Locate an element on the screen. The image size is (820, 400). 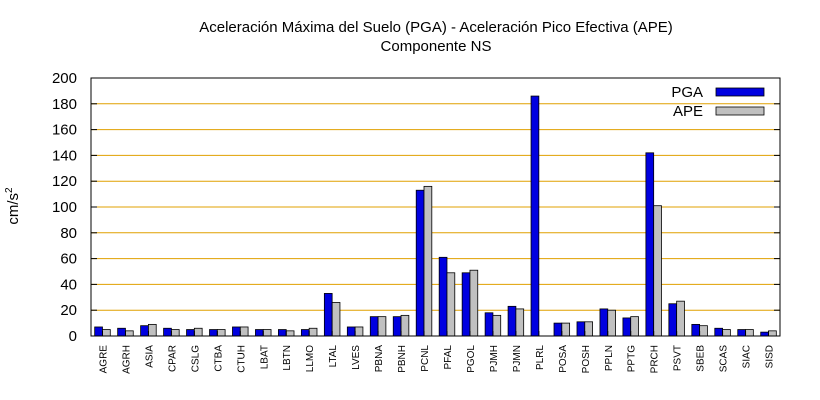
x-tick-label: AGRH is located at coordinates (126, 359).